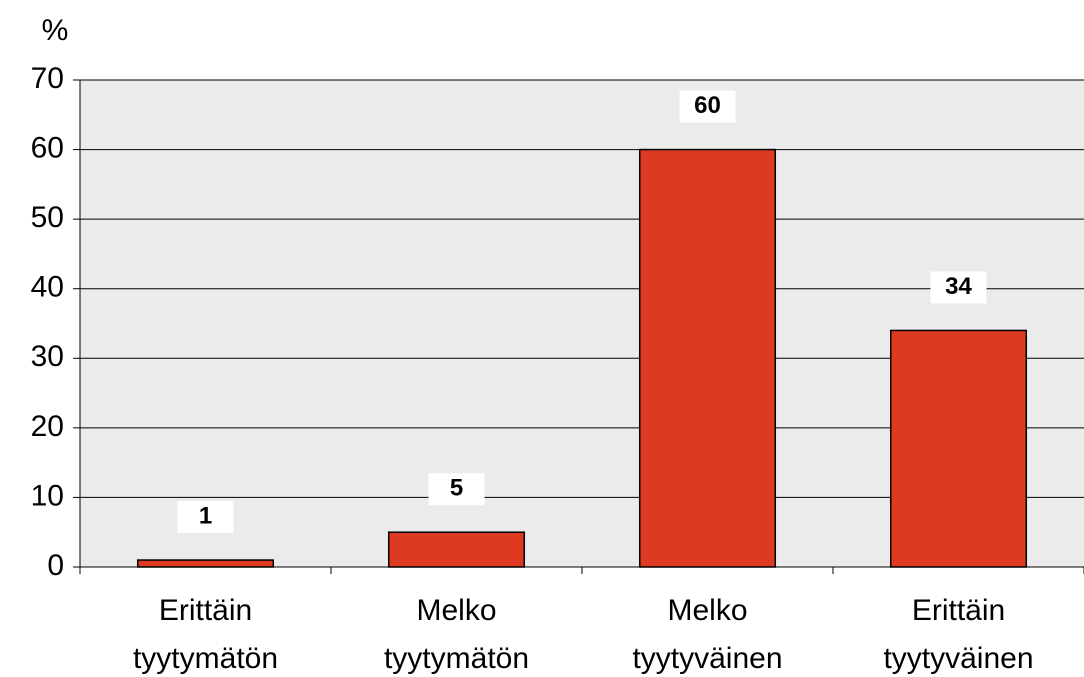  Describe the element at coordinates (47, 495) in the screenshot. I see `y-tick-label: 10` at that location.